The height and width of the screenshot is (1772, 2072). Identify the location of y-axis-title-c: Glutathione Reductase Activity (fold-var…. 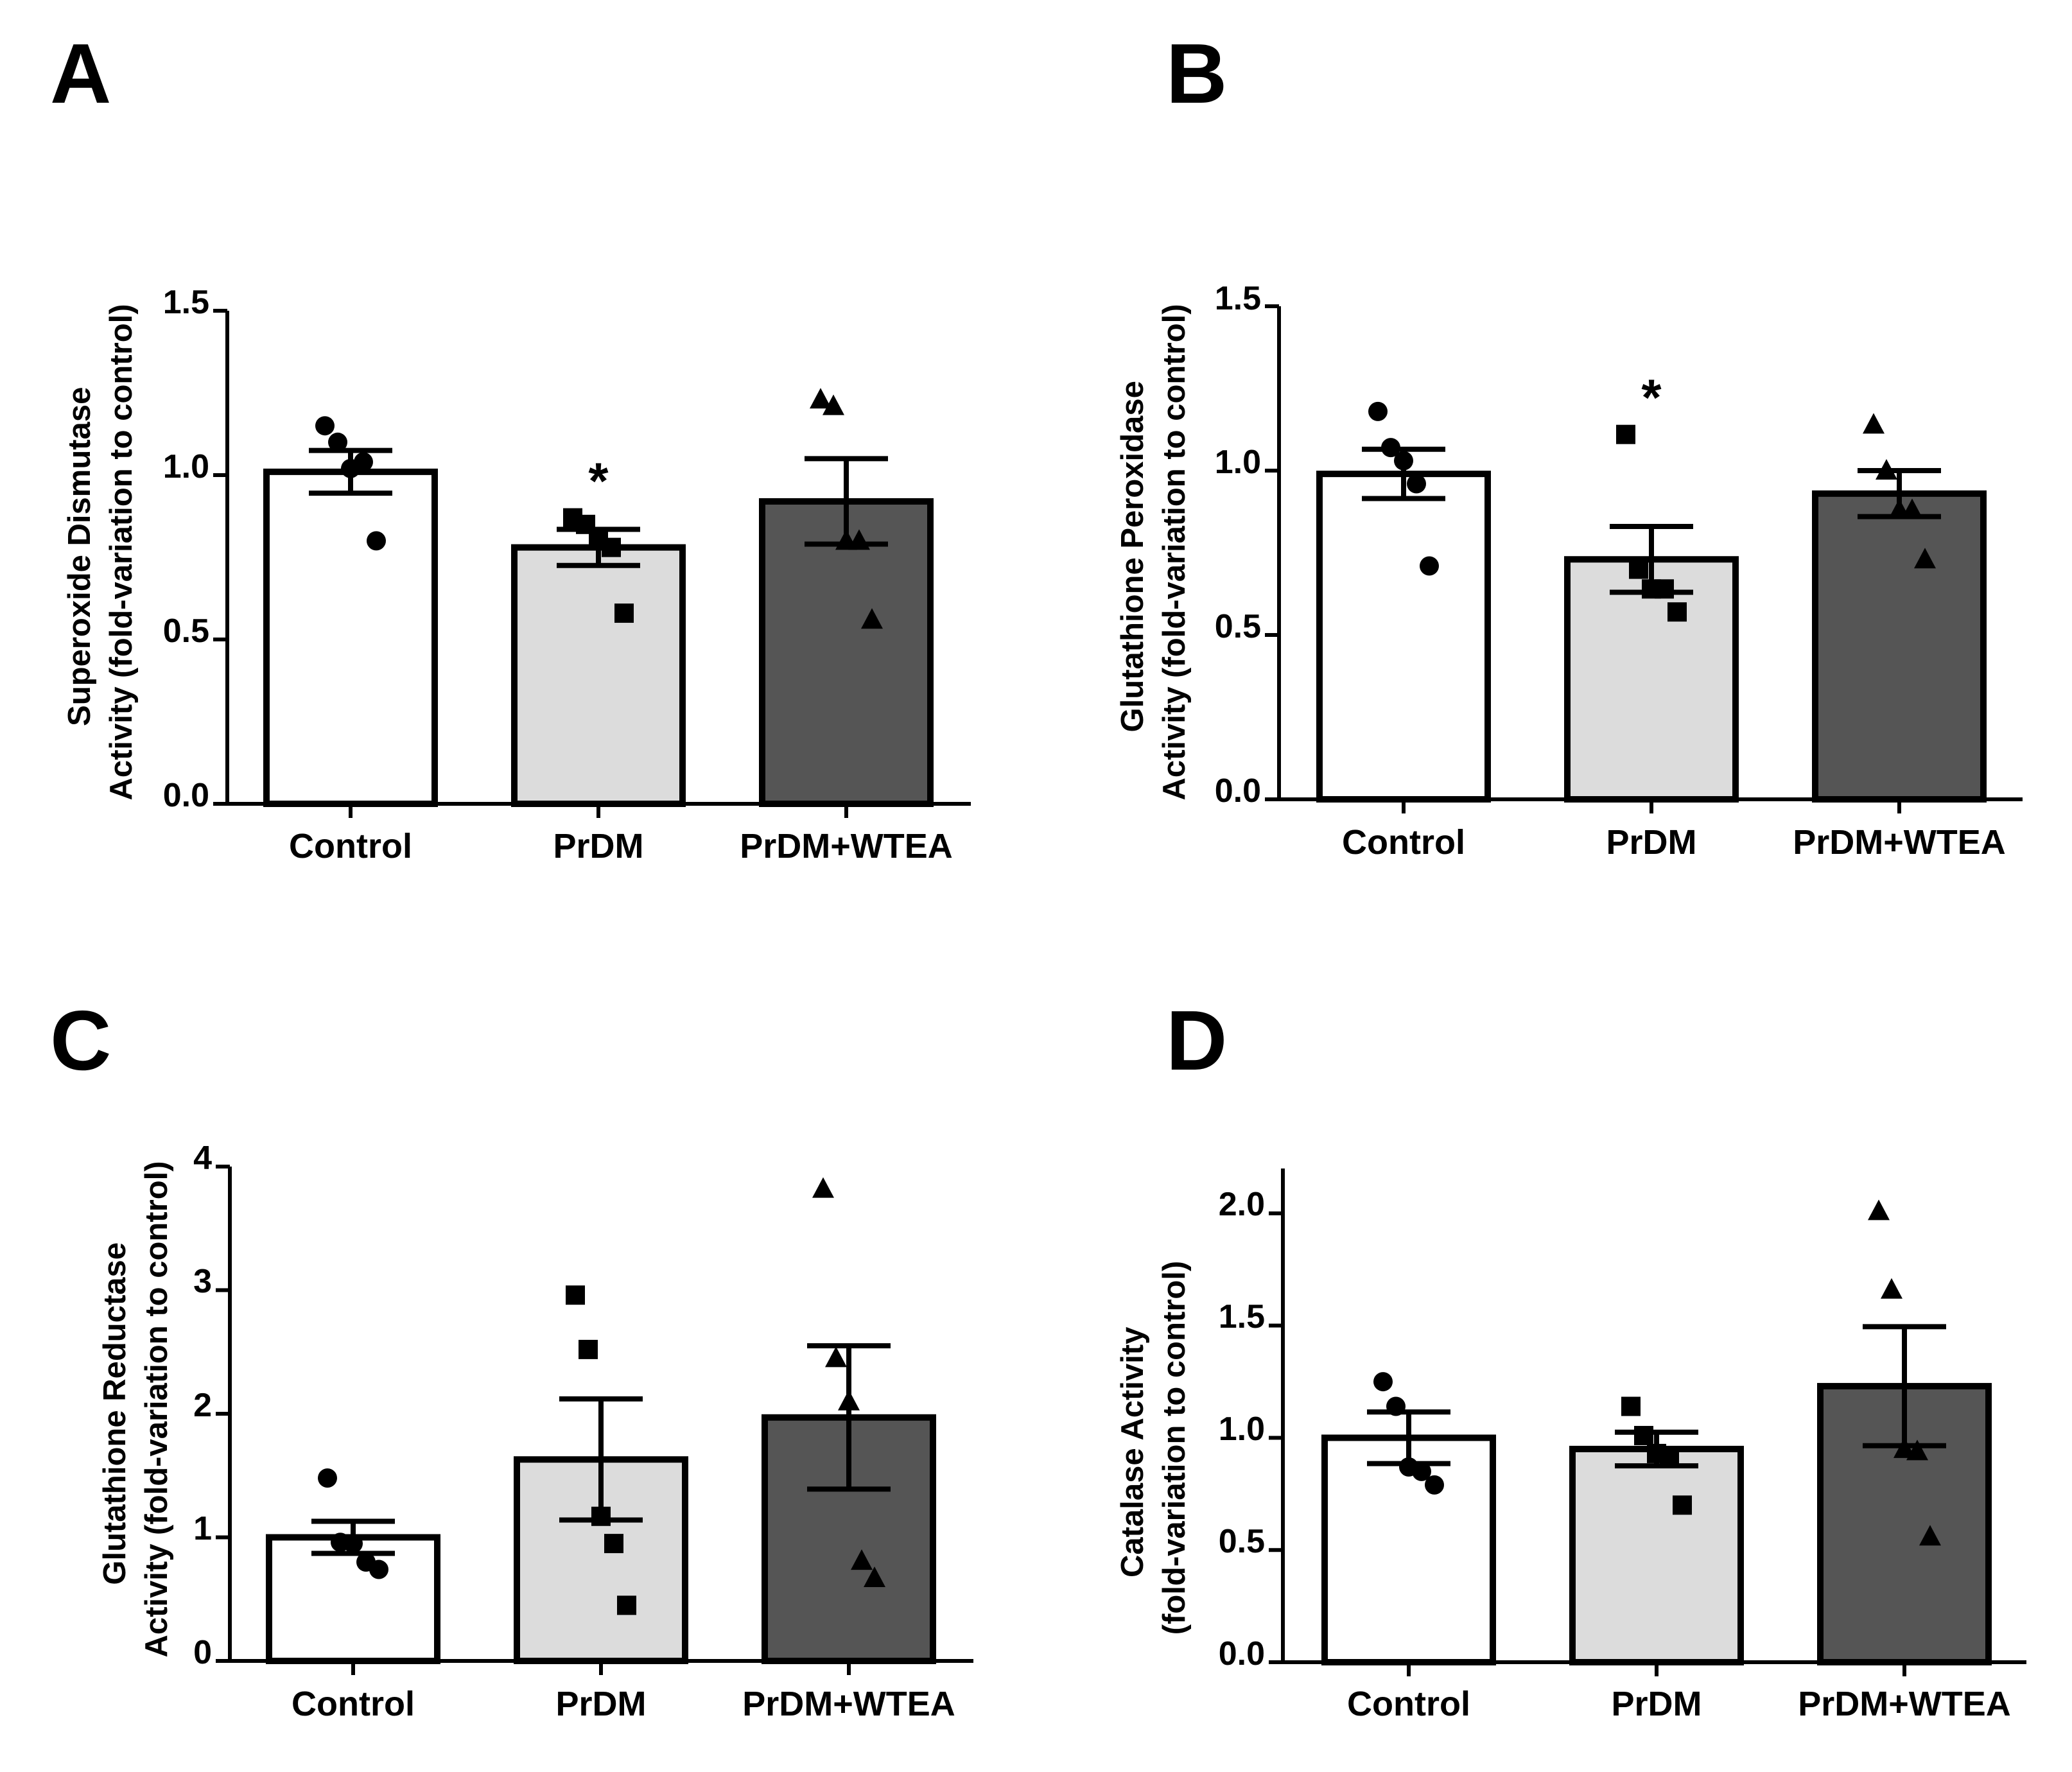
(136, 1409).